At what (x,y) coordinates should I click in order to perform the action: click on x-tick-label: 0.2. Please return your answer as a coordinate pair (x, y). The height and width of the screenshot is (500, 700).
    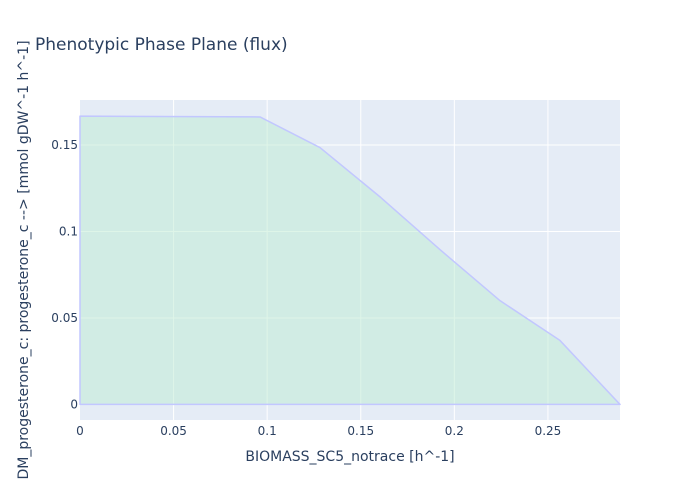
    Looking at the image, I should click on (454, 431).